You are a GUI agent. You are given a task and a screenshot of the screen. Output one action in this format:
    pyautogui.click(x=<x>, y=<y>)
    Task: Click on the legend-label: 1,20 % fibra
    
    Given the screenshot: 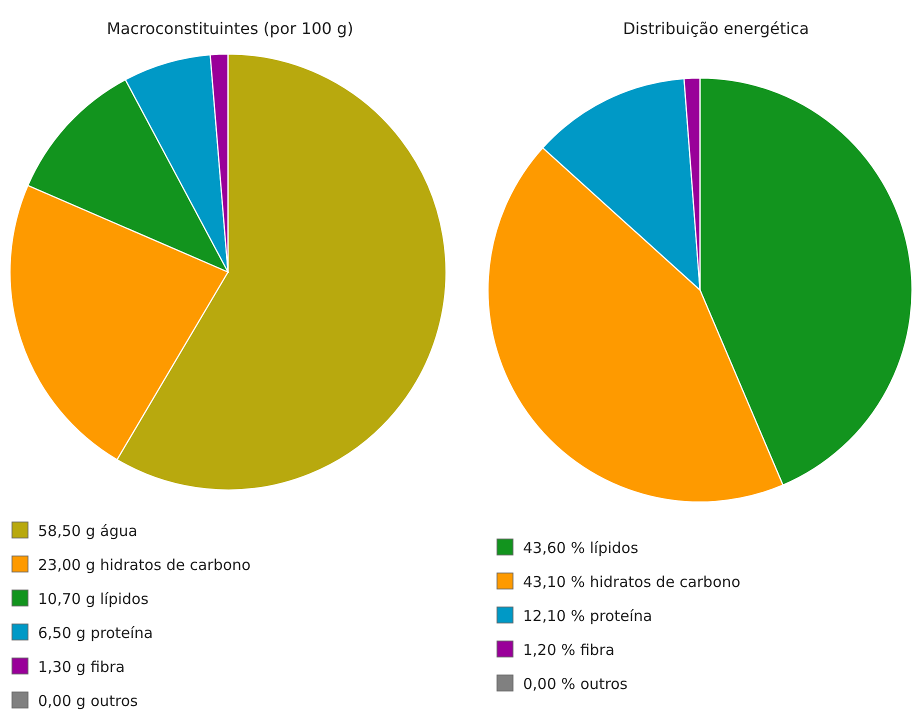 What is the action you would take?
    pyautogui.click(x=569, y=650)
    